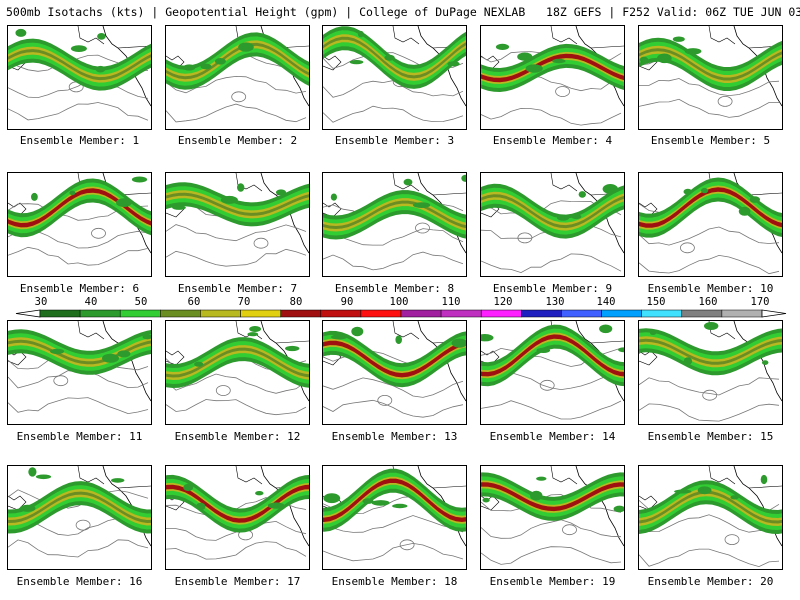  Describe the element at coordinates (394, 215) in the screenshot. I see `isotach-band-50kt` at that location.